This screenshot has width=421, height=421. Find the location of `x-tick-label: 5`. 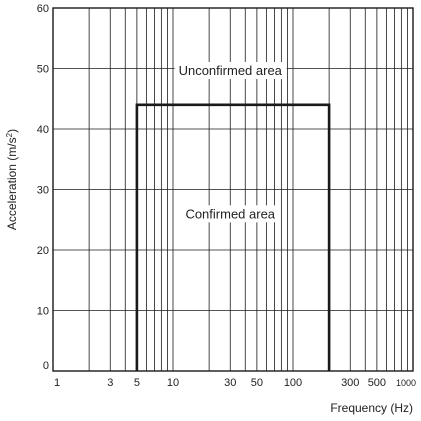

x-tick-label: 5 is located at coordinates (137, 383).